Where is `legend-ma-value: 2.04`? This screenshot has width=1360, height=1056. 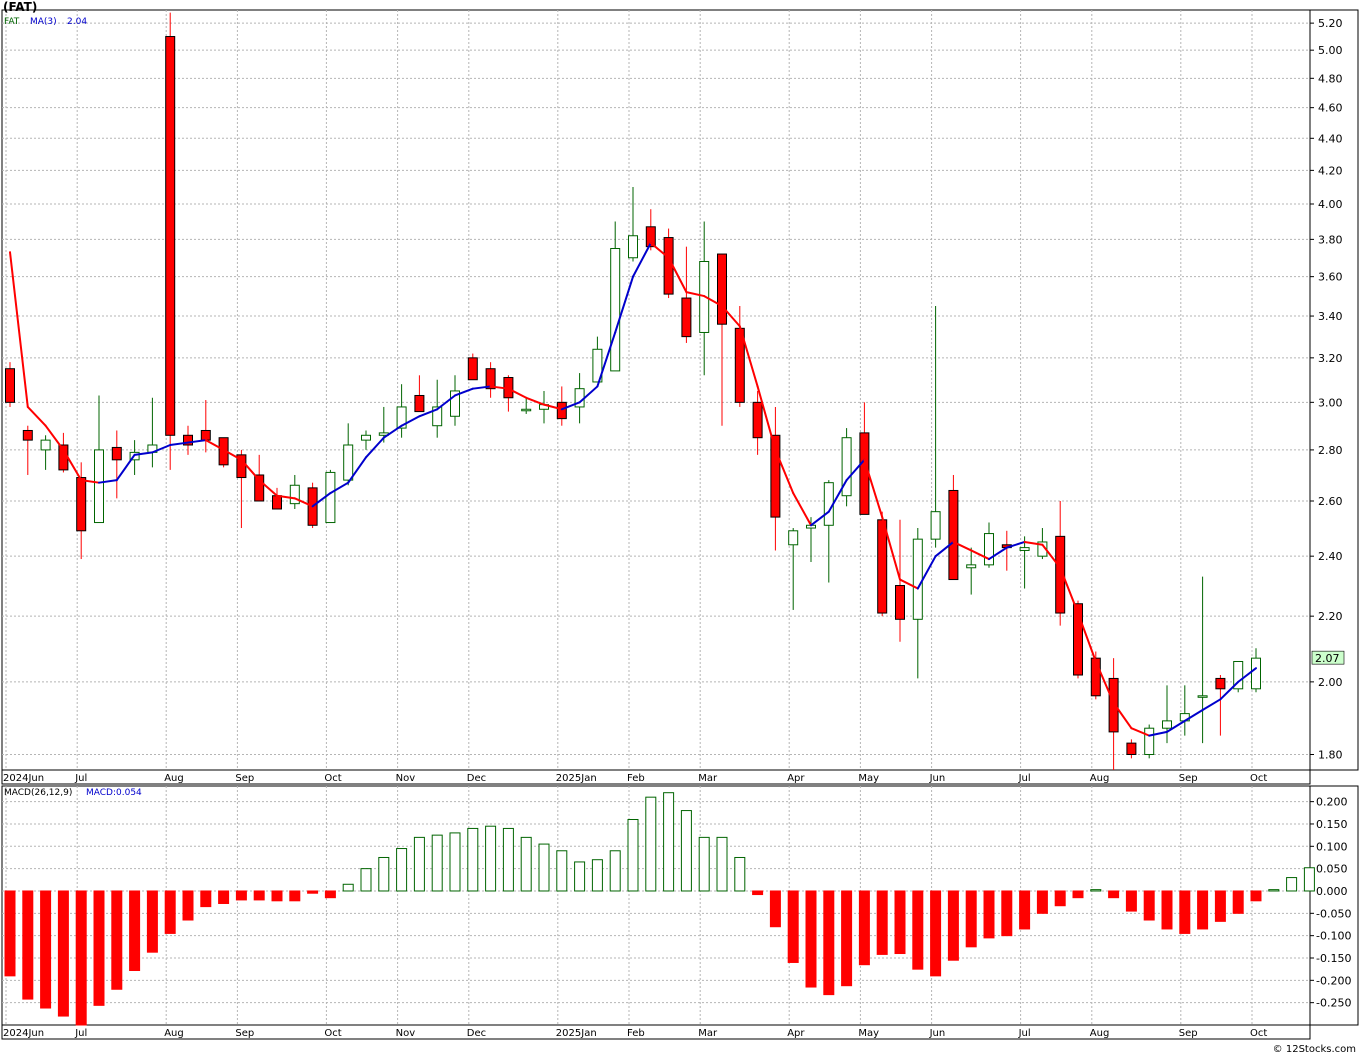 legend-ma-value: 2.04 is located at coordinates (77, 22).